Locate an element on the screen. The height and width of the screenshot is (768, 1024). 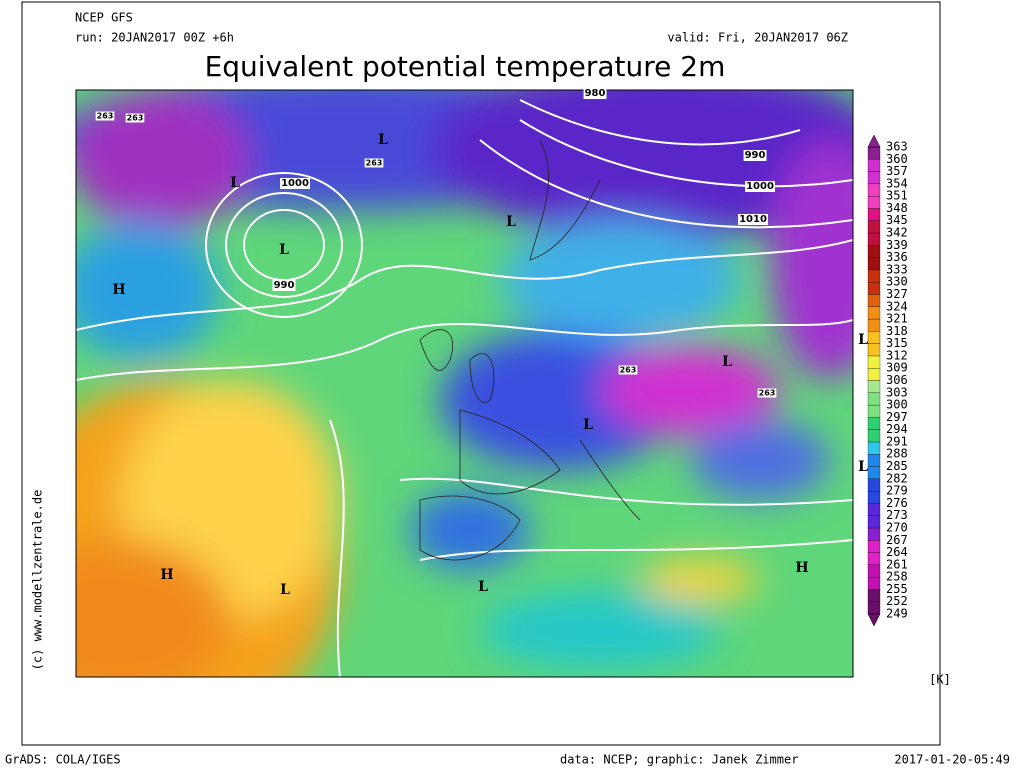
title: Equivalent potential temperature 2m is located at coordinates (465, 66).